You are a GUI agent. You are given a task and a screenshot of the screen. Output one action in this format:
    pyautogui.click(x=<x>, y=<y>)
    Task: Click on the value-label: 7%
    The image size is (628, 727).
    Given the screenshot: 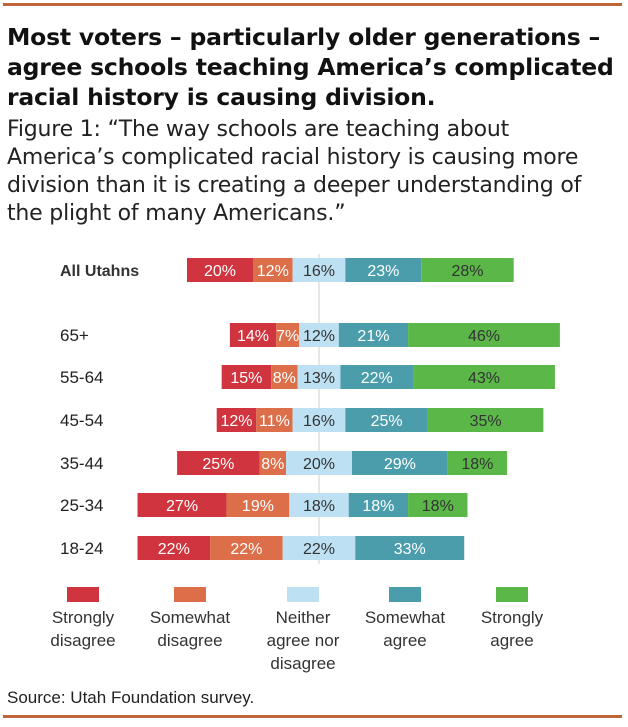 What is the action you would take?
    pyautogui.click(x=287, y=336)
    